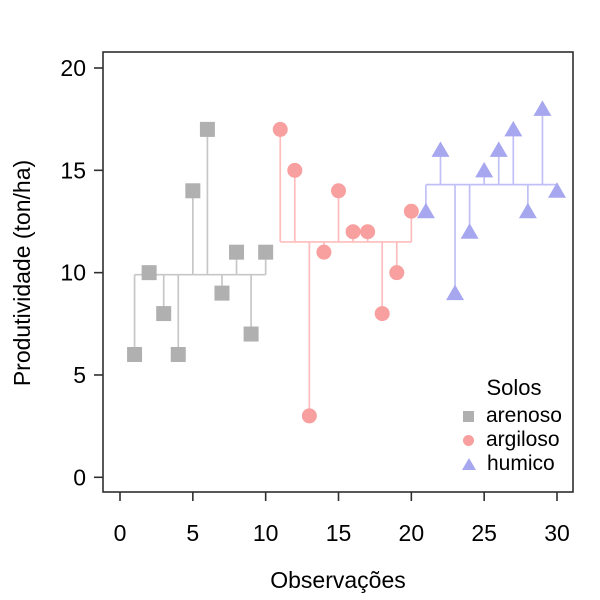  I want to click on x-tick-label: 15, so click(339, 533).